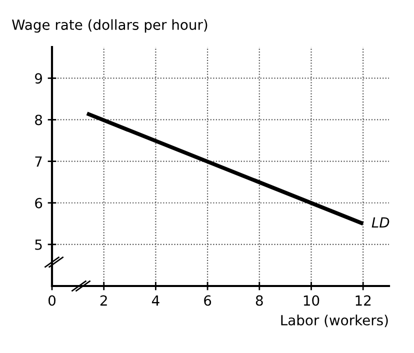 This screenshot has width=414, height=353. Describe the element at coordinates (381, 222) in the screenshot. I see `annotation: LD` at that location.